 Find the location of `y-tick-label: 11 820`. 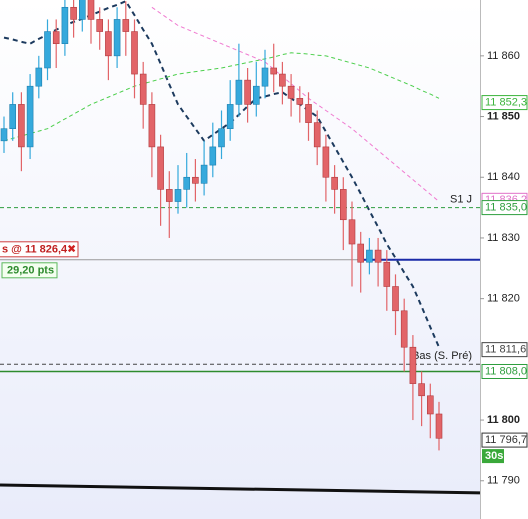

y-tick-label: 11 820 is located at coordinates (503, 299).